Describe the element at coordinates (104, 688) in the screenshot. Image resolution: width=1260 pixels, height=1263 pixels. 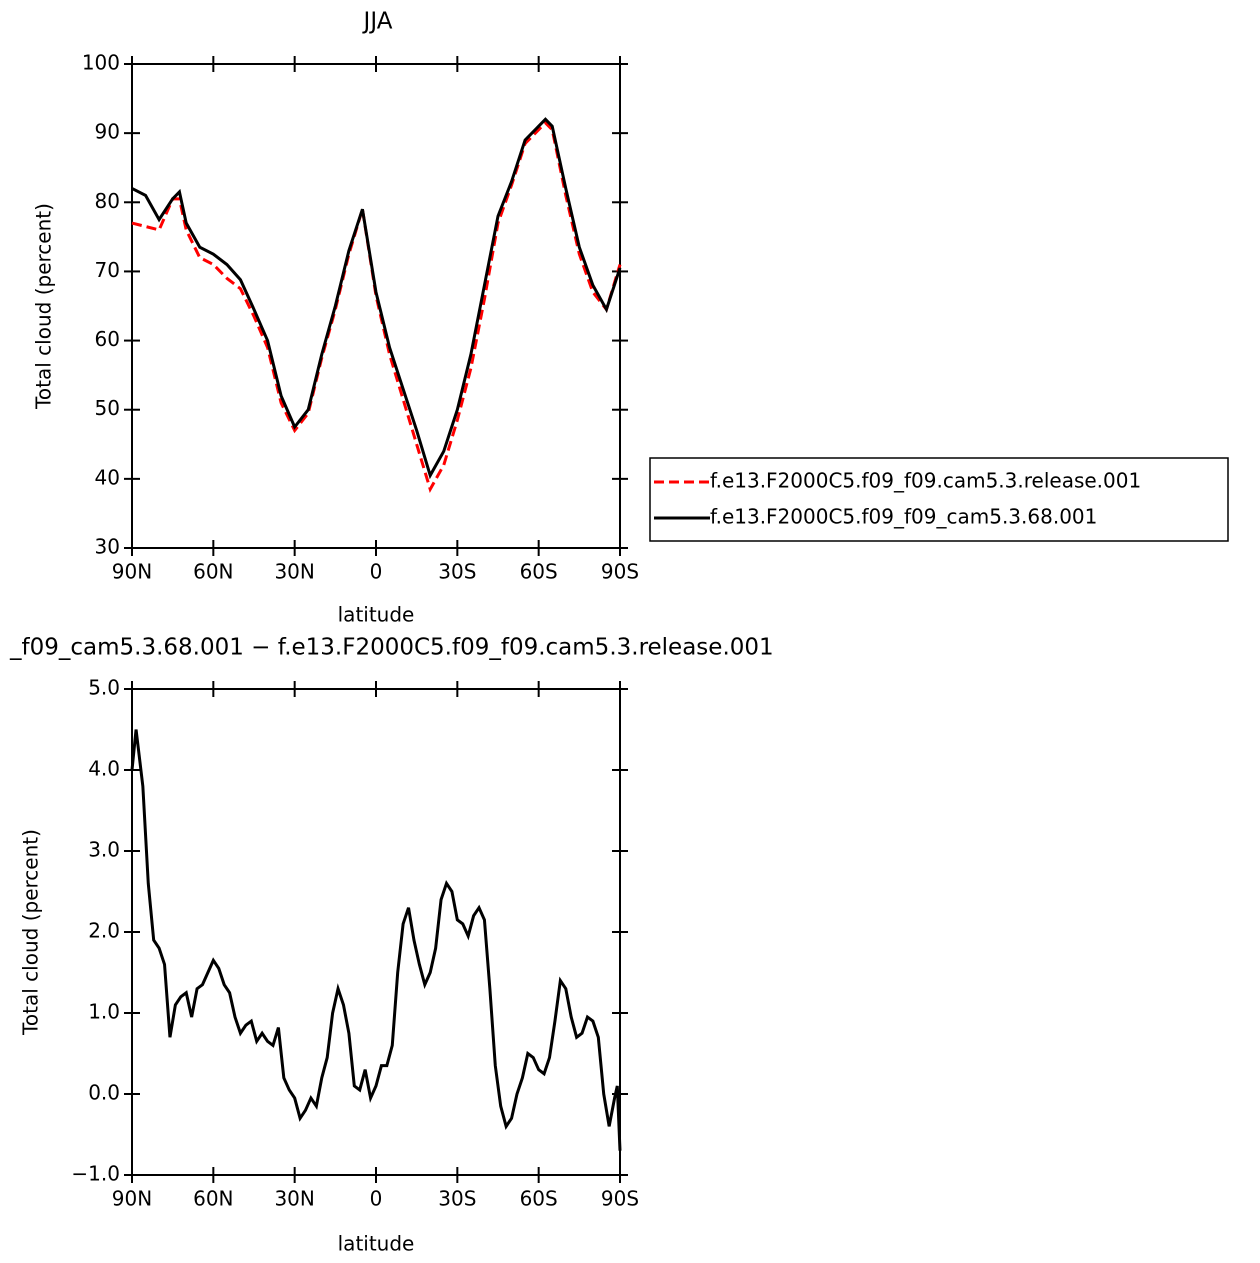
I see `y-tick-label: 5.0` at that location.